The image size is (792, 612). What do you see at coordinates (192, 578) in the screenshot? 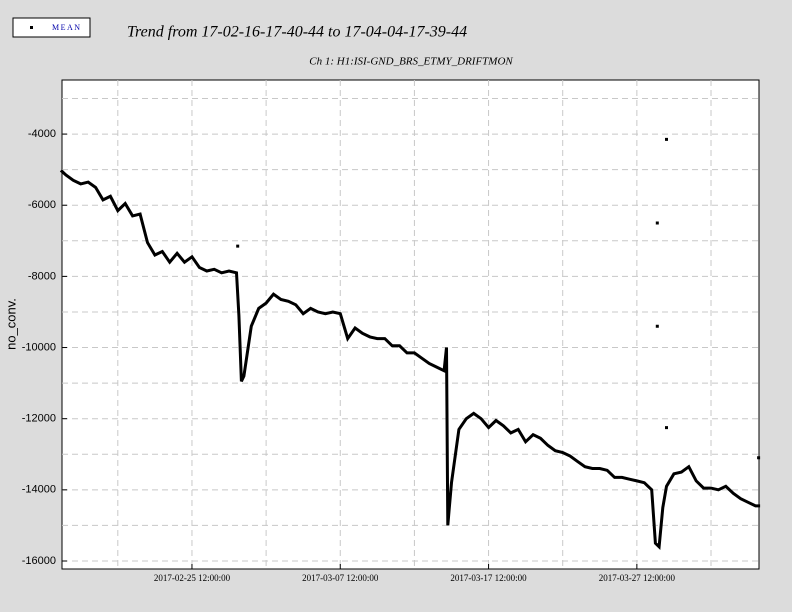
I see `x-tick-label: 2017-02-25 12:00:00` at bounding box center [192, 578].